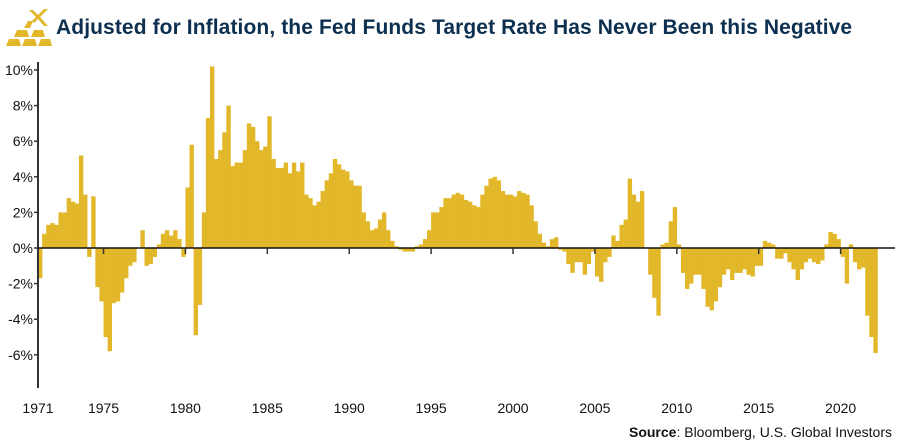  Describe the element at coordinates (322, 219) in the screenshot. I see `bar-1988-q2` at that location.